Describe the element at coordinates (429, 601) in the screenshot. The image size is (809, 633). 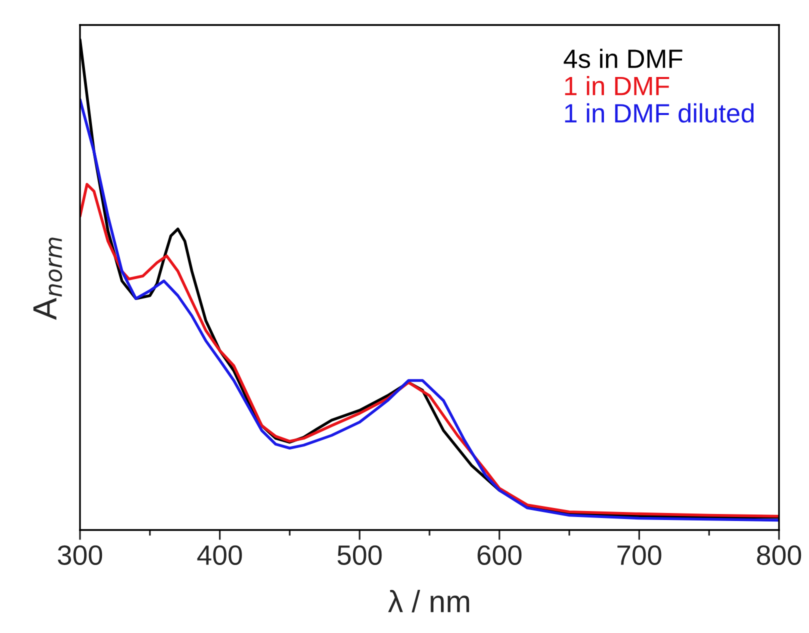
I see `x-axis-title: λ / nm` at that location.